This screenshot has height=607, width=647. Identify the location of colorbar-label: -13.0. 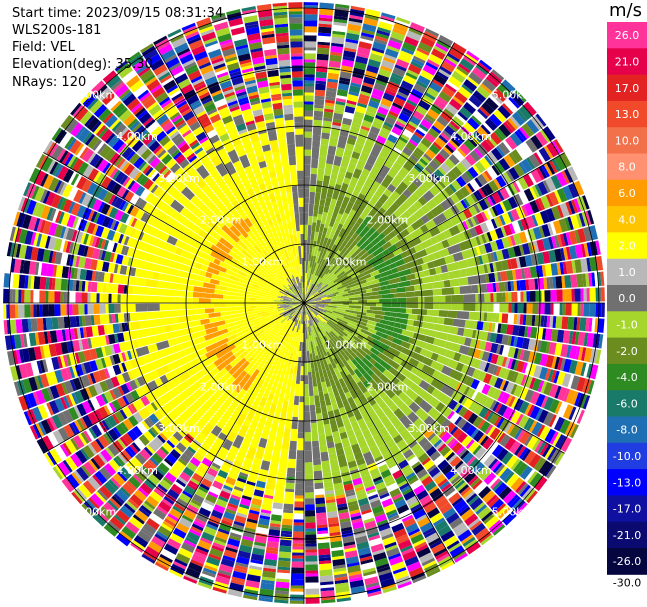
(627, 482).